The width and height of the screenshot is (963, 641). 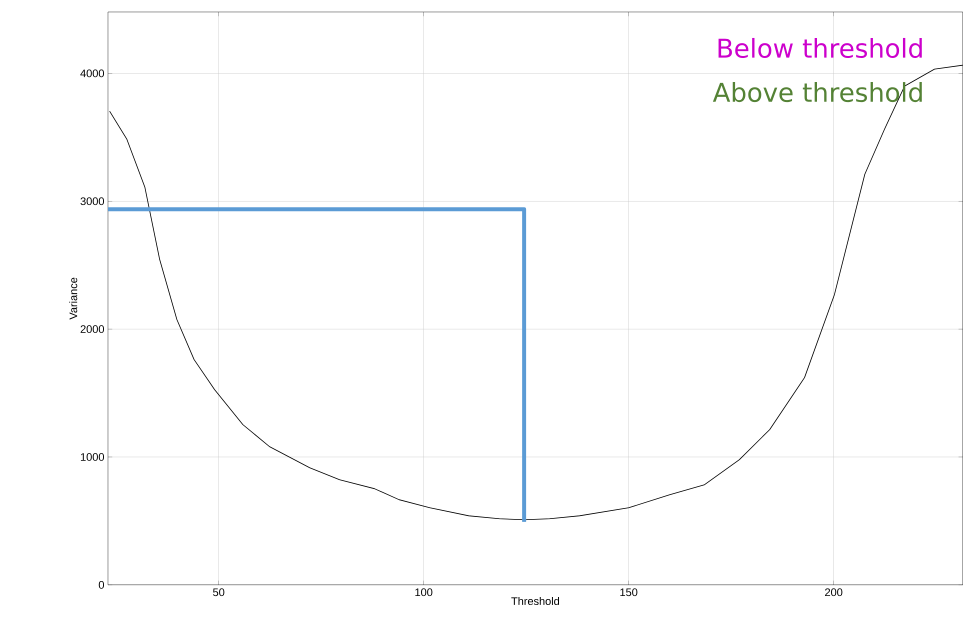 What do you see at coordinates (833, 592) in the screenshot?
I see `x-tick-label: 200` at bounding box center [833, 592].